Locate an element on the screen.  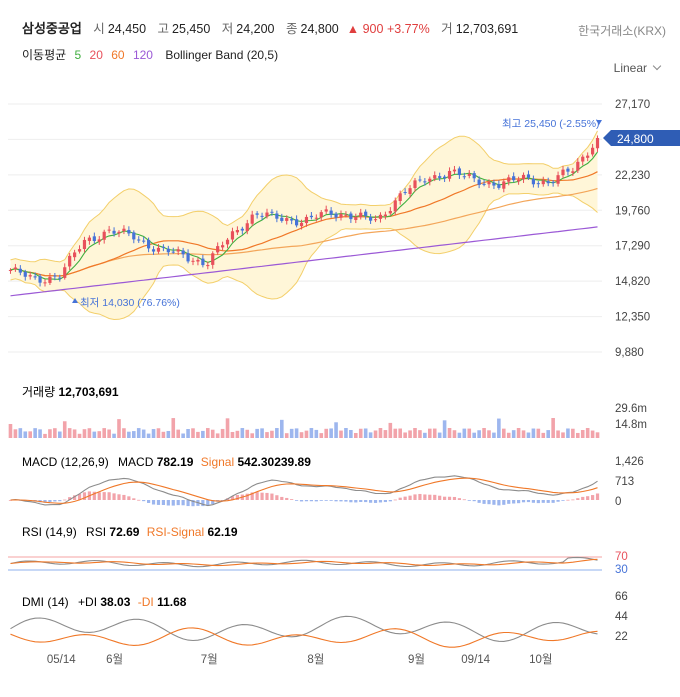
ma120-legend: 120 is located at coordinates (142, 55).